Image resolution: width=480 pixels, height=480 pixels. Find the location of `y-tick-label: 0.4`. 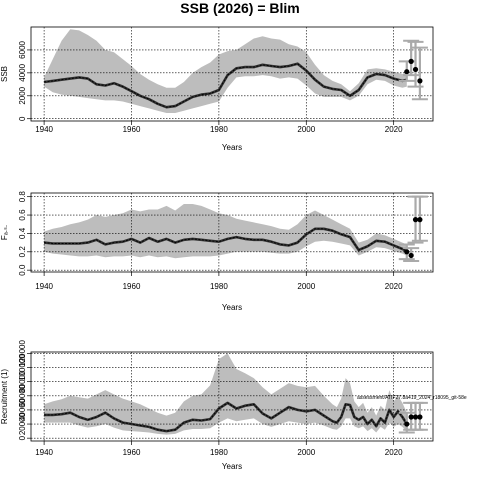

y-tick-label: 0.4 is located at coordinates (22, 233).